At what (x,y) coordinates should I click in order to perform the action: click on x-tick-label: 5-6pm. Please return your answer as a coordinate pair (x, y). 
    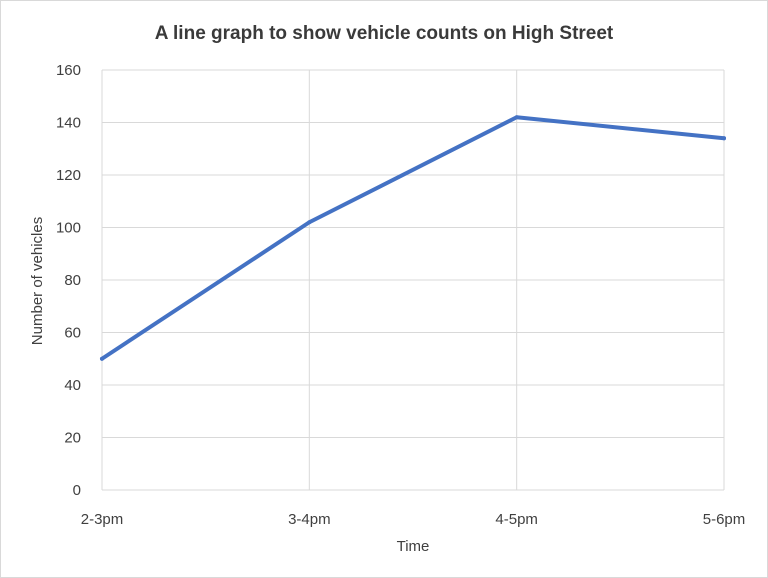
    Looking at the image, I should click on (724, 519).